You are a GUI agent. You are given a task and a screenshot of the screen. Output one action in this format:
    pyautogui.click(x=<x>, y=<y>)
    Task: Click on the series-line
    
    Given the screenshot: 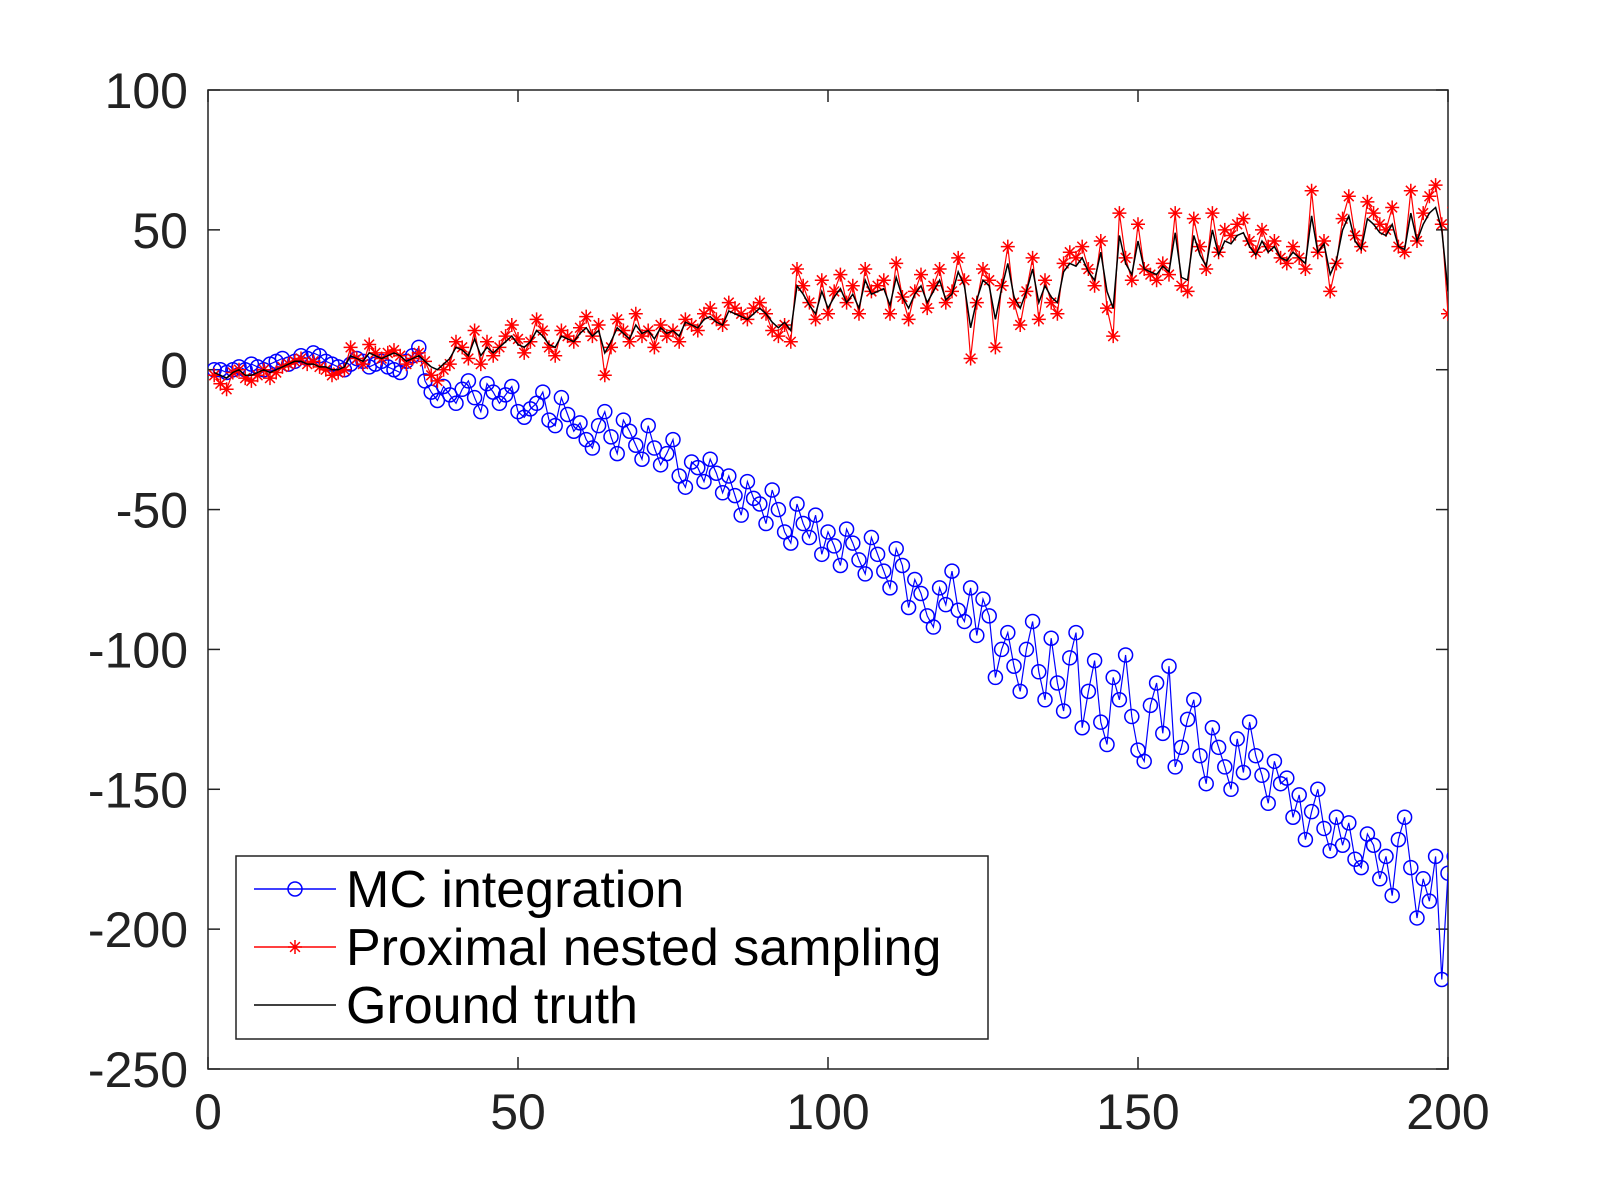 What is the action you would take?
    pyautogui.click(x=830, y=292)
    